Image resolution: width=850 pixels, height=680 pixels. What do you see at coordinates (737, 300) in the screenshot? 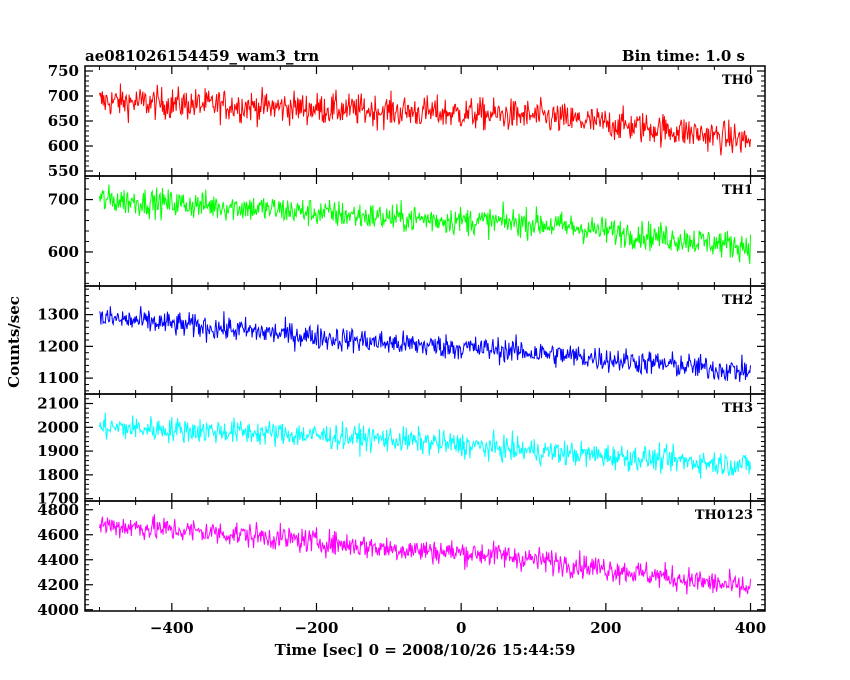
I see `panel-label: TH2` at bounding box center [737, 300].